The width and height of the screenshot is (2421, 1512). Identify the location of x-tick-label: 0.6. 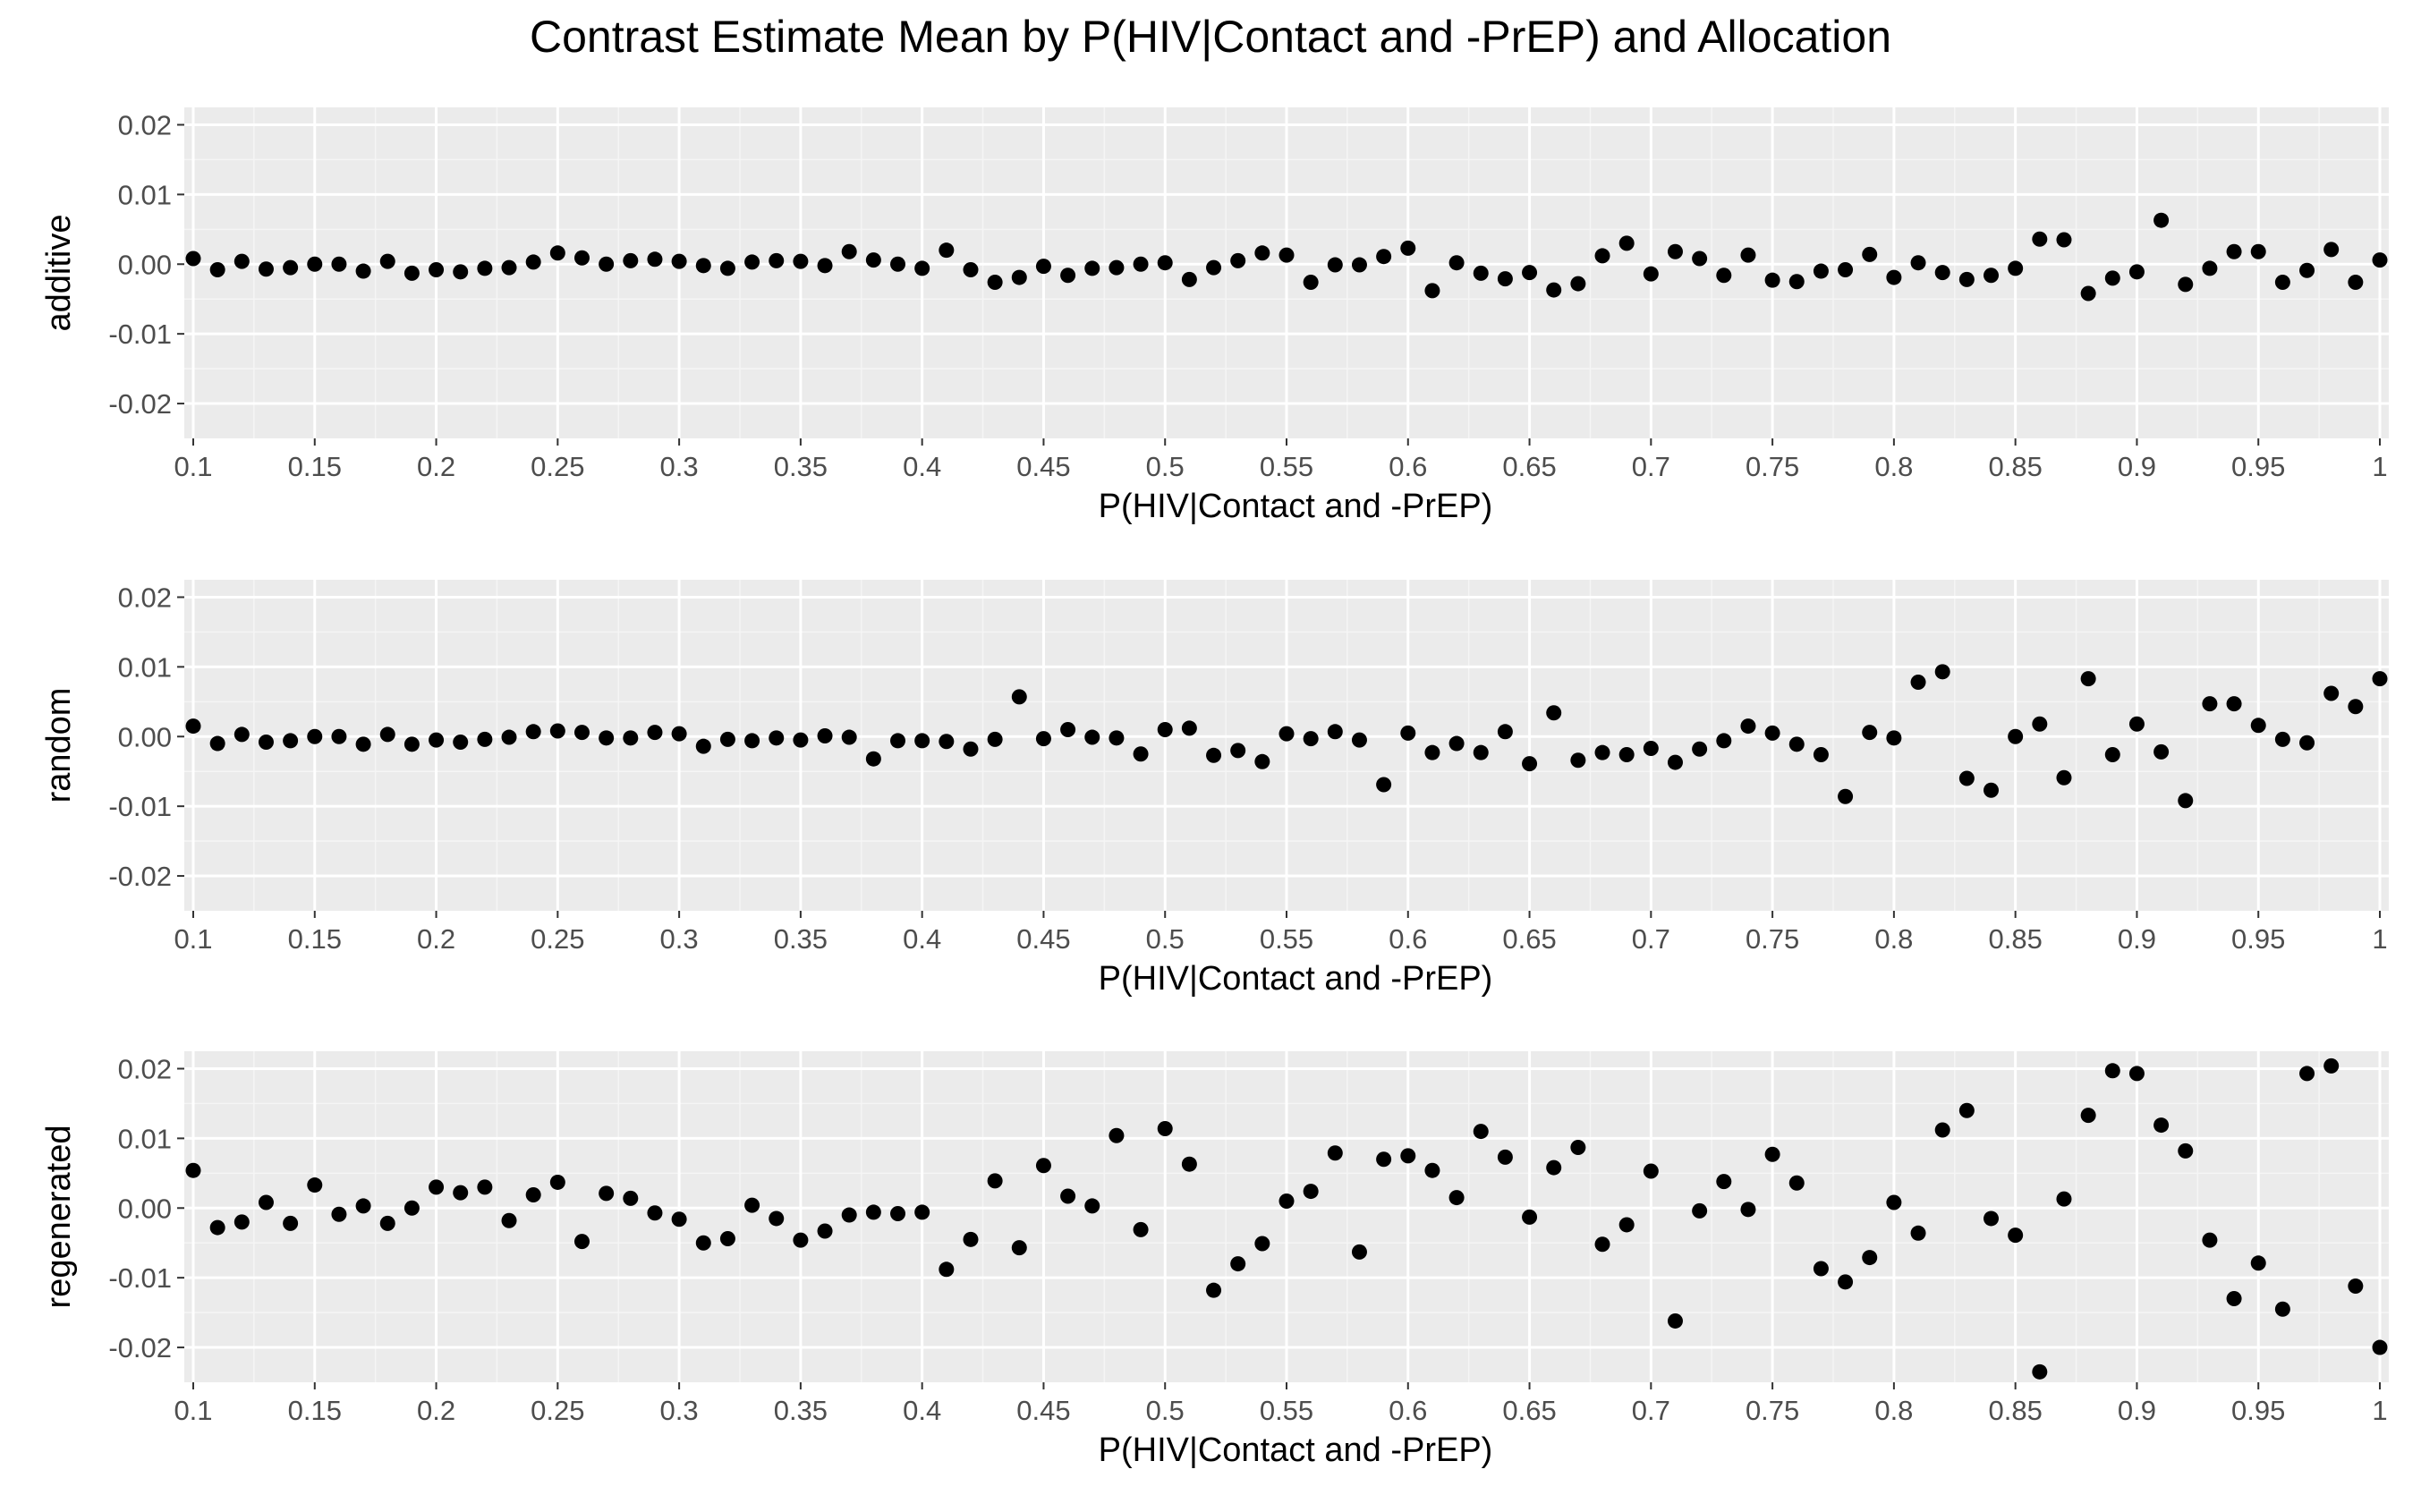
(1408, 939).